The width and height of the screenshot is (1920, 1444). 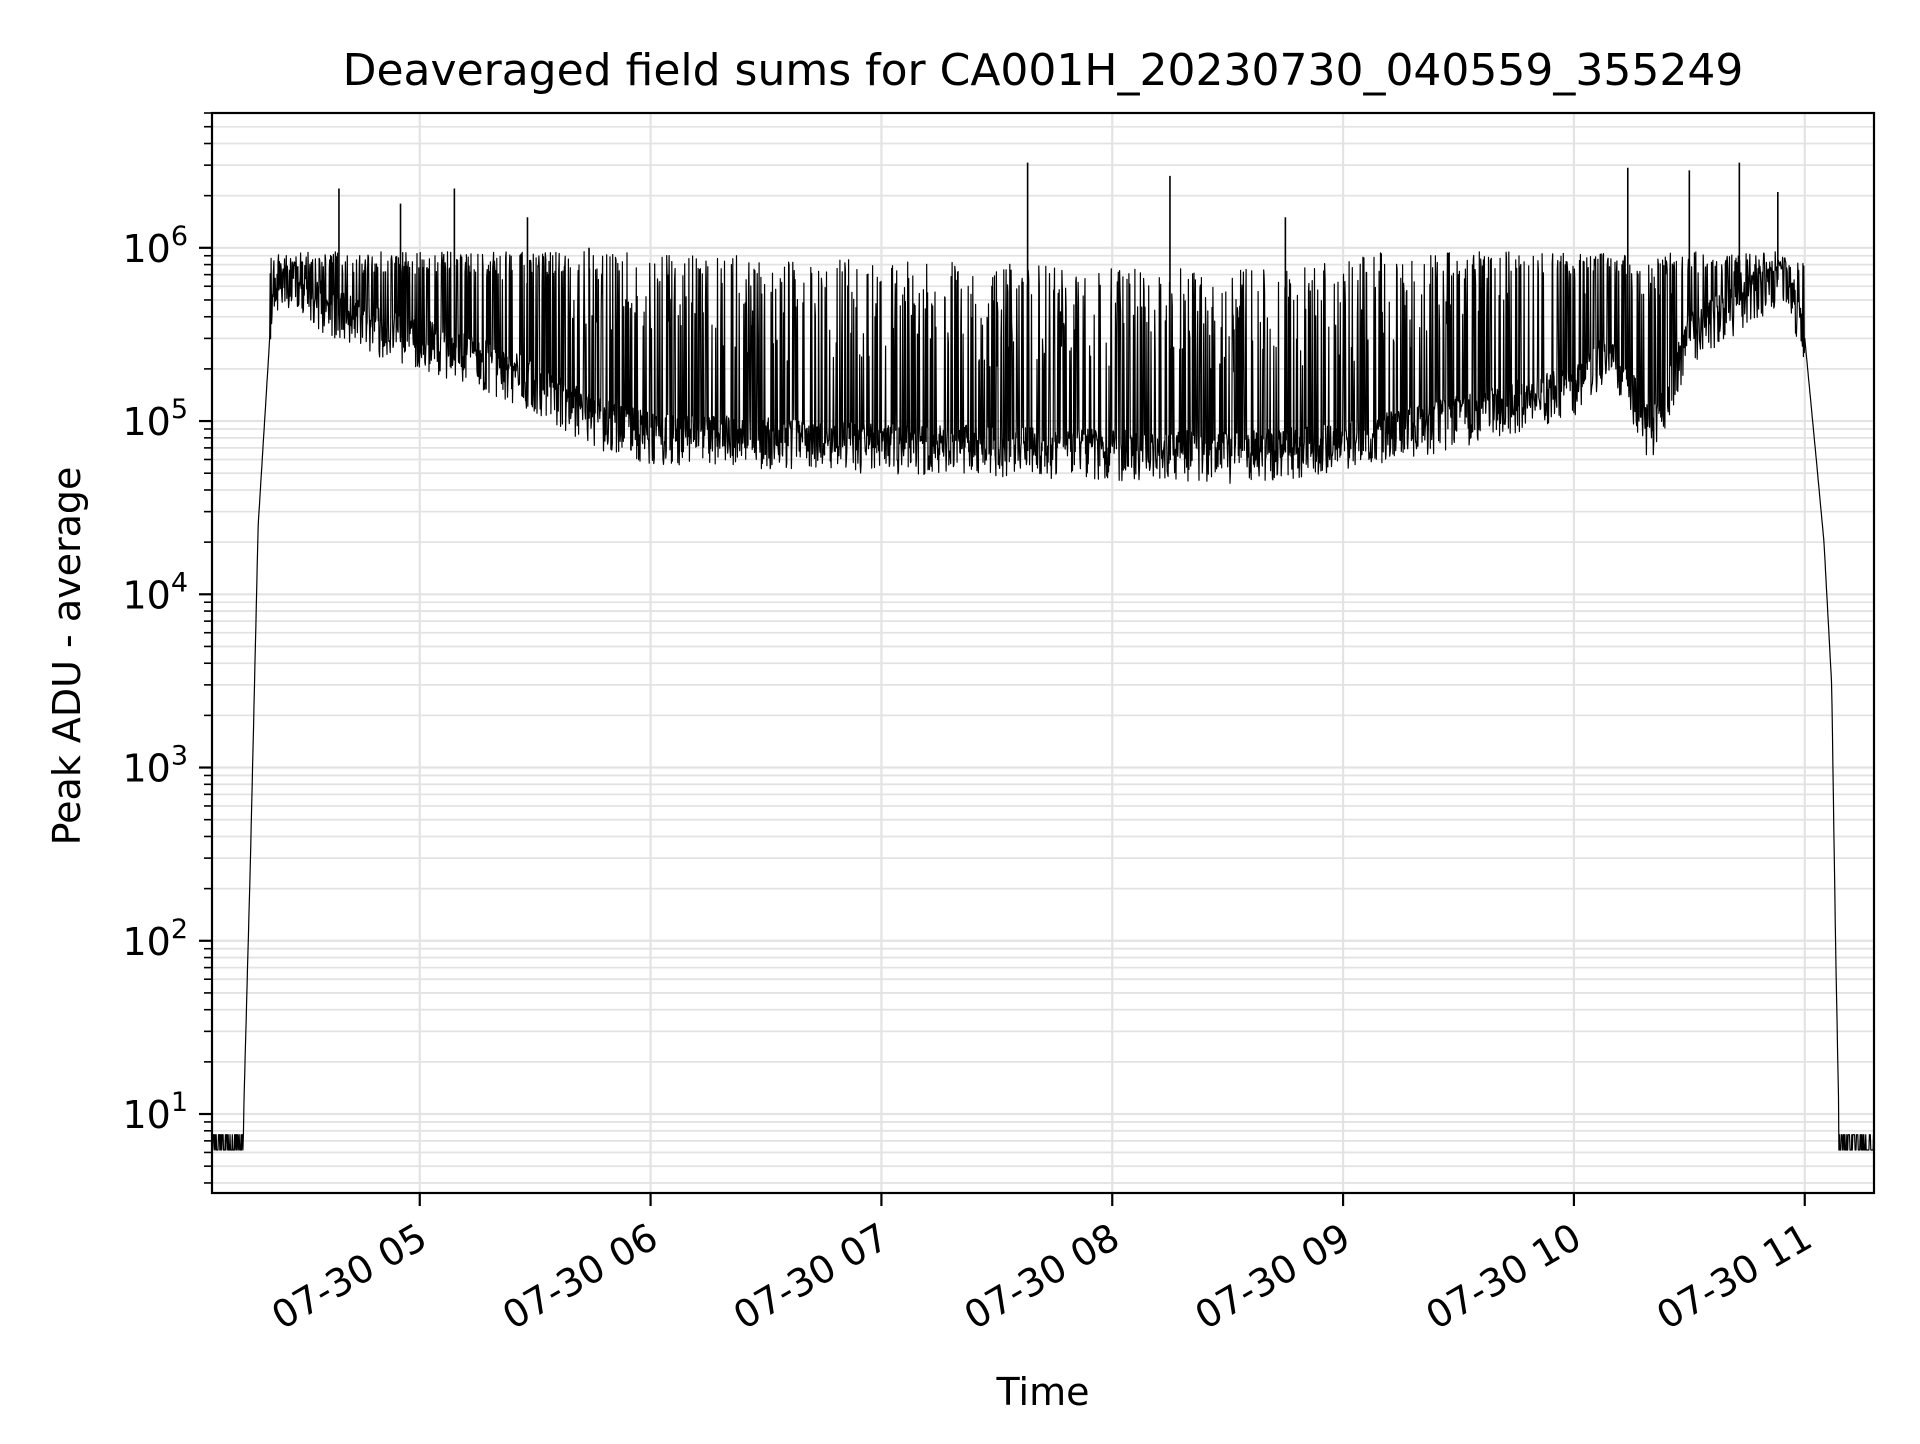 I want to click on y-tick-label: 10⁶, so click(x=155, y=246).